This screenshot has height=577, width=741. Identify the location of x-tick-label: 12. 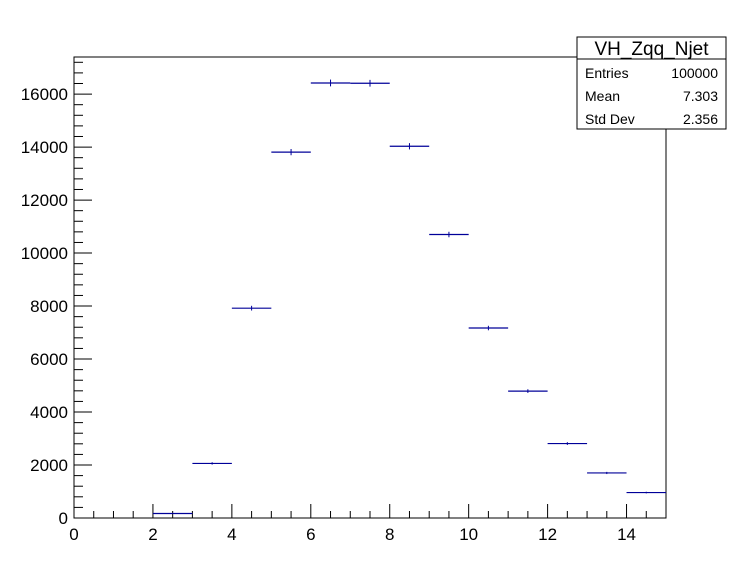
(547, 534).